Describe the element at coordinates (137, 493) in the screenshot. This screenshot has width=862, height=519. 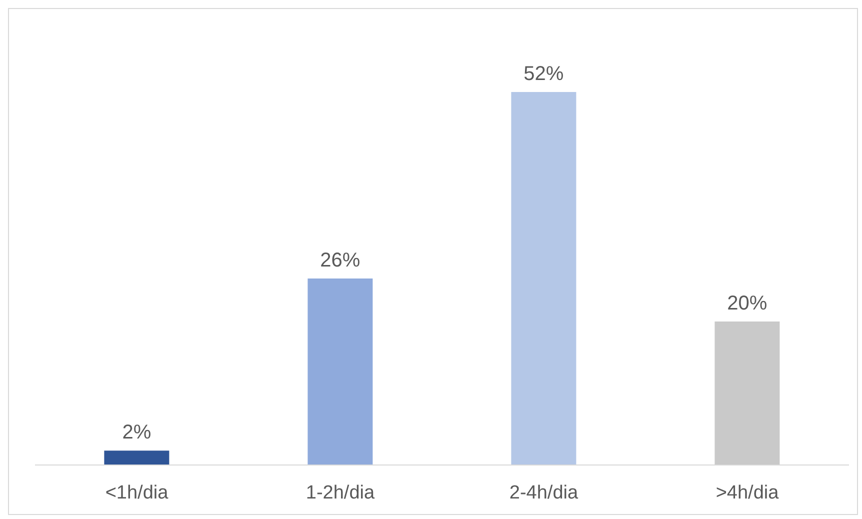
I see `x-tick-label: <1h/dia` at that location.